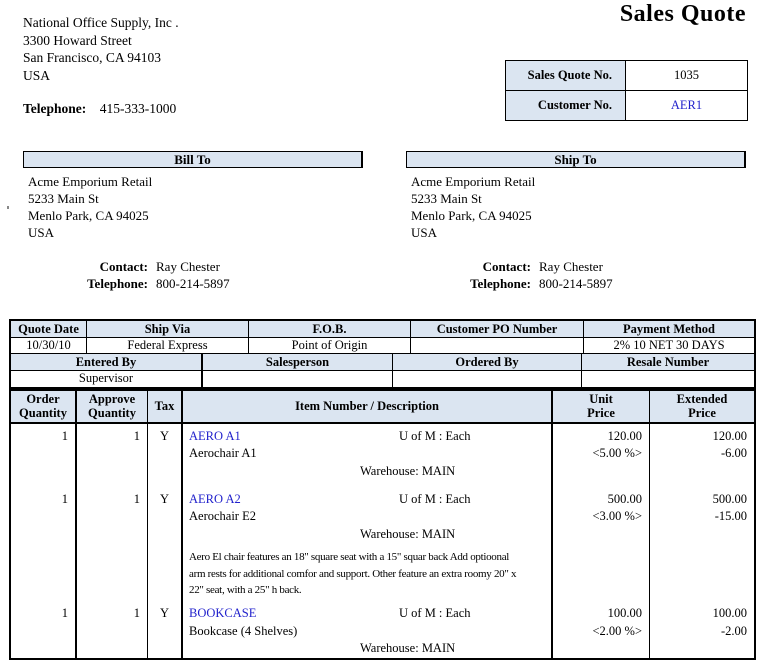  What do you see at coordinates (624, 613) in the screenshot?
I see `unit-price: 100.00` at bounding box center [624, 613].